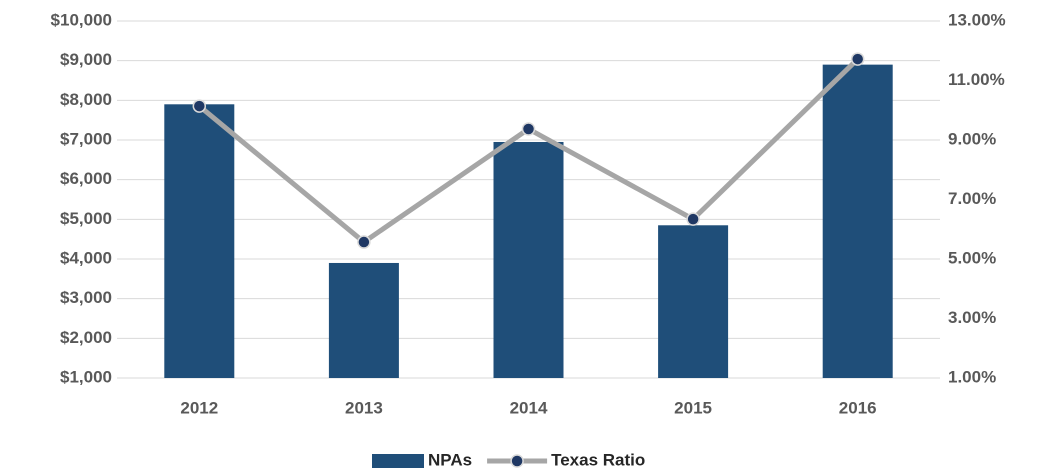  Describe the element at coordinates (86, 178) in the screenshot. I see `y-tick-label: $6,000` at that location.